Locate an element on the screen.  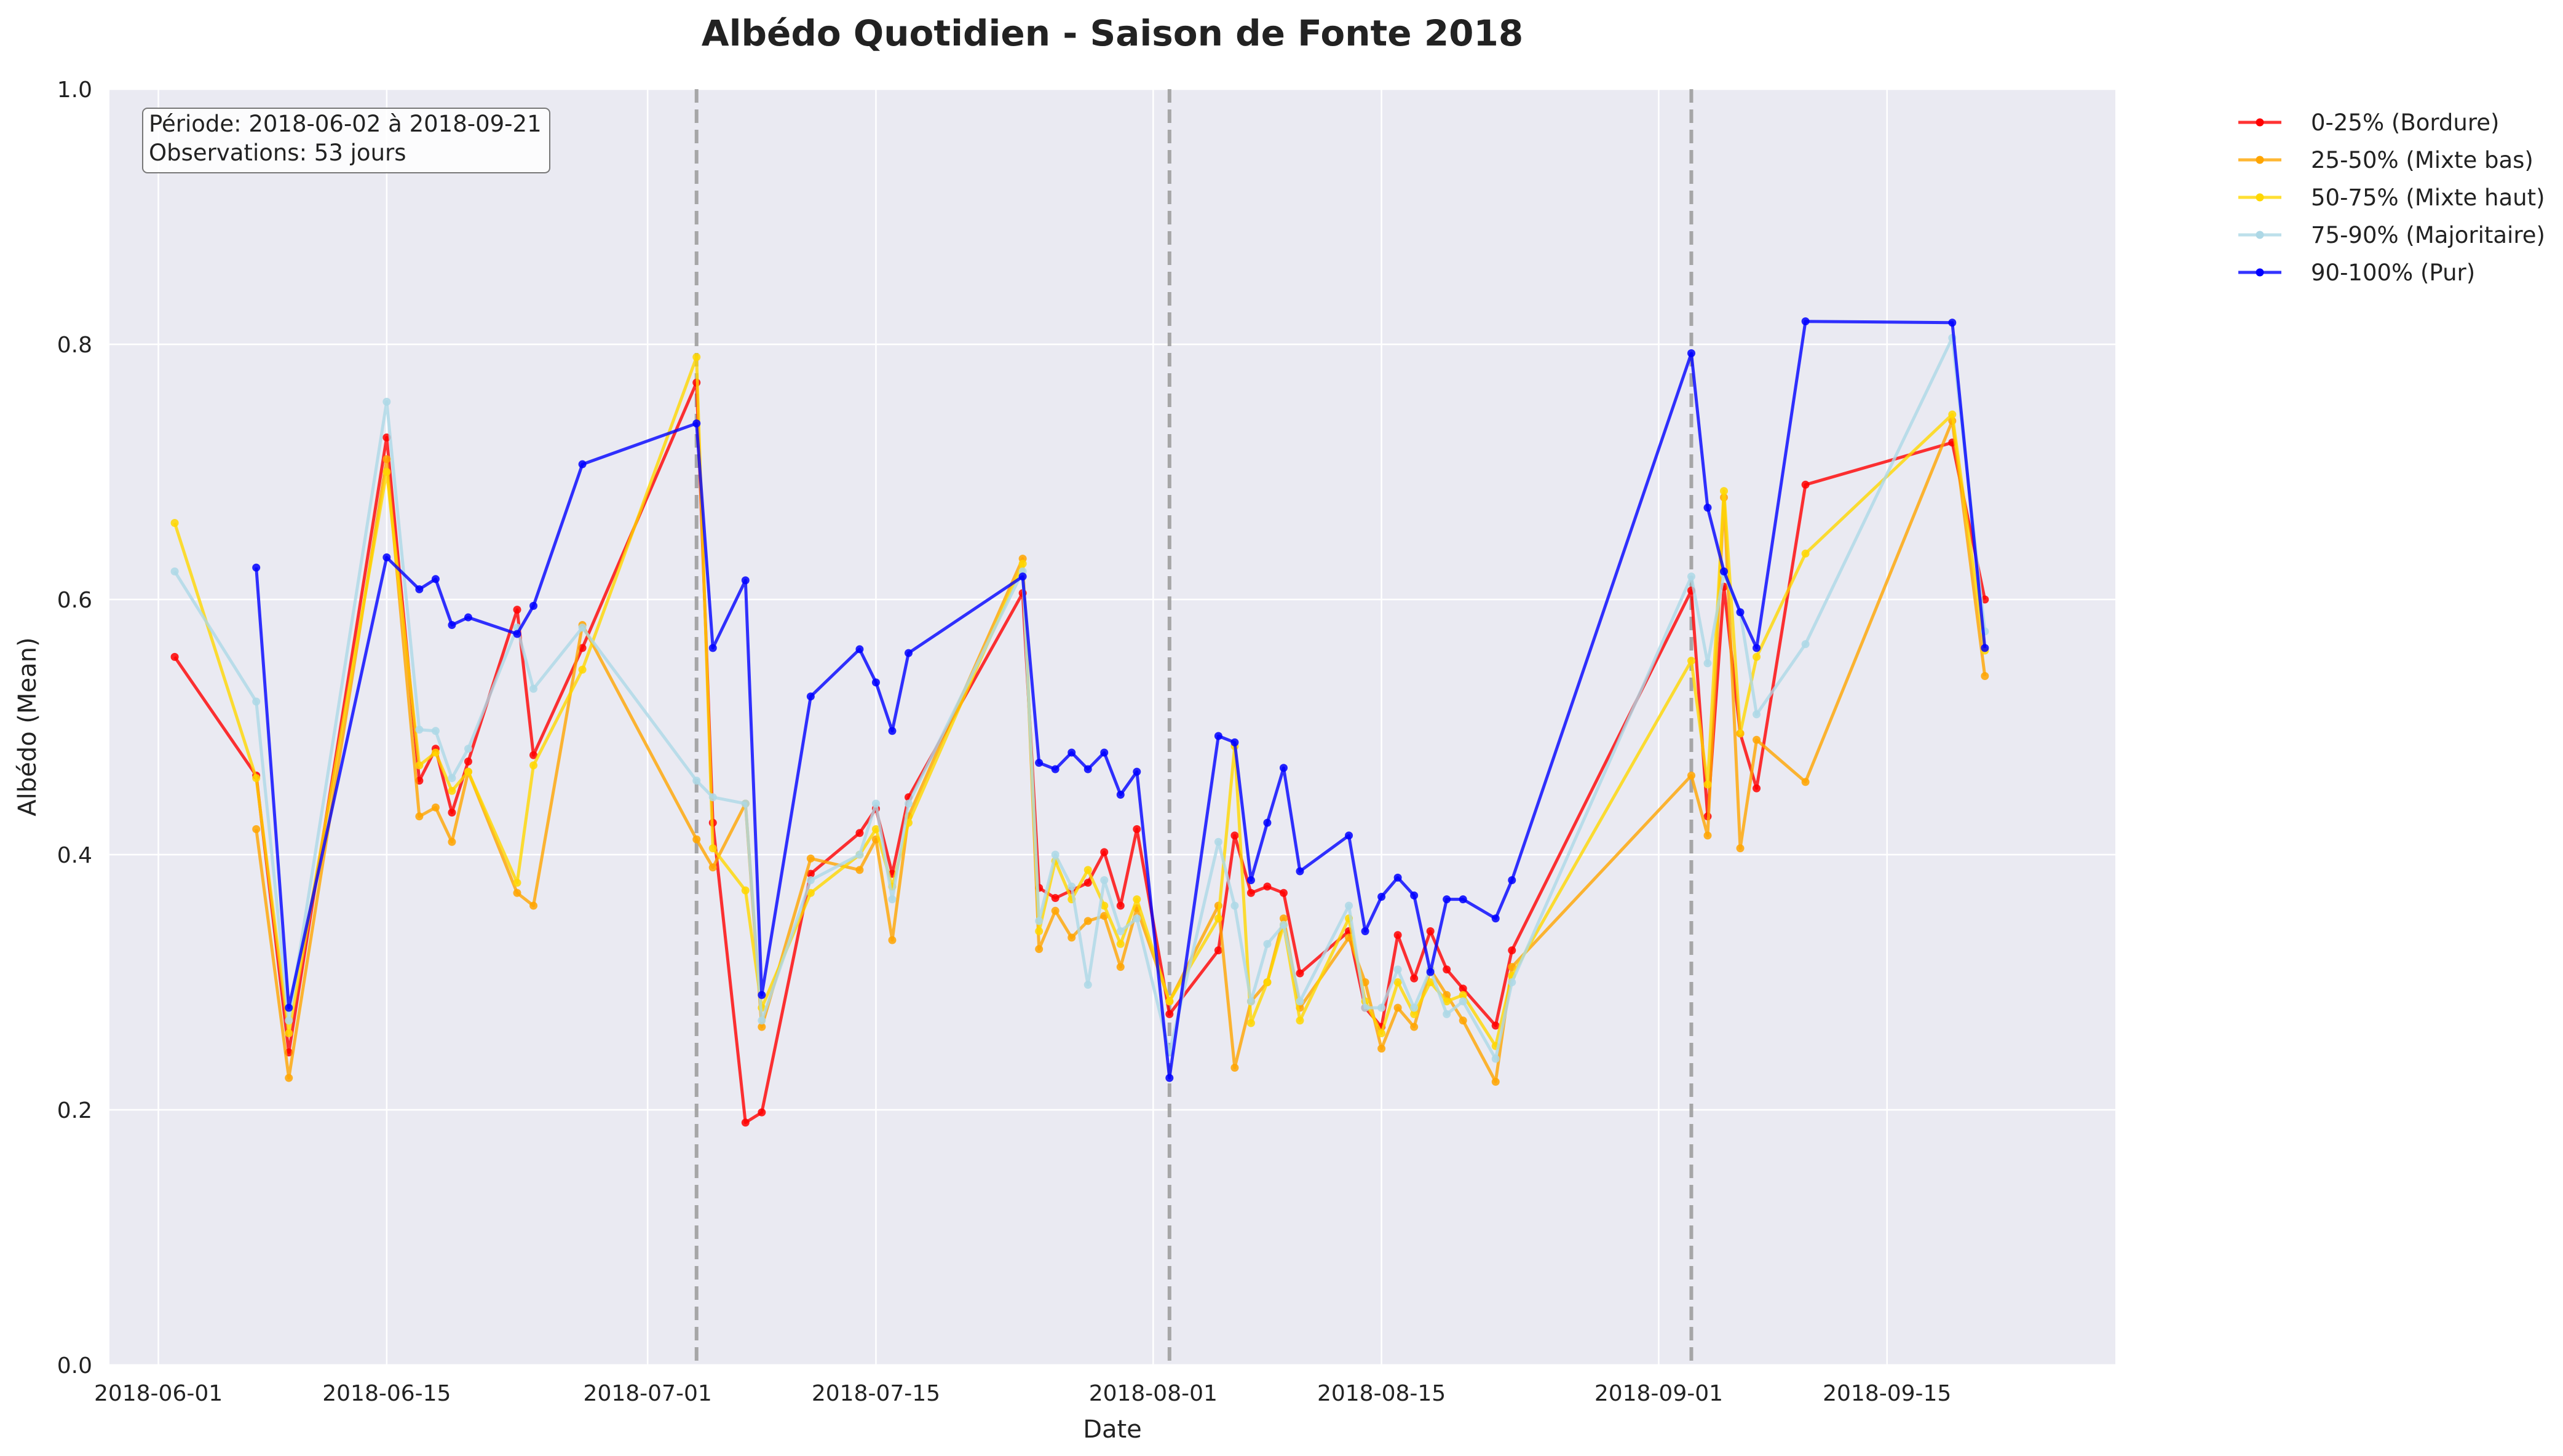
info-box-frame is located at coordinates (346, 141).